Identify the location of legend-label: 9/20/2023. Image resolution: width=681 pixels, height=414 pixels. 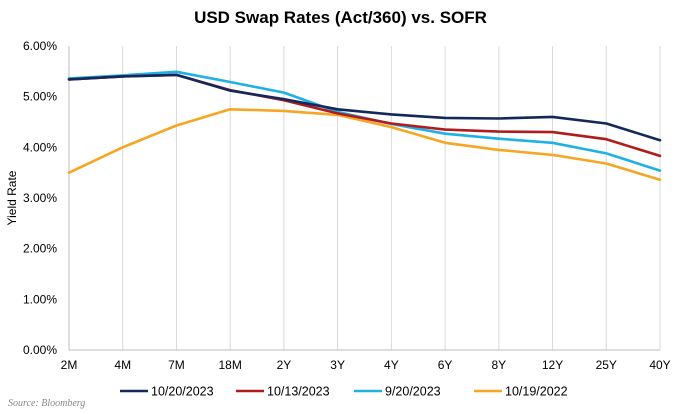
(413, 392).